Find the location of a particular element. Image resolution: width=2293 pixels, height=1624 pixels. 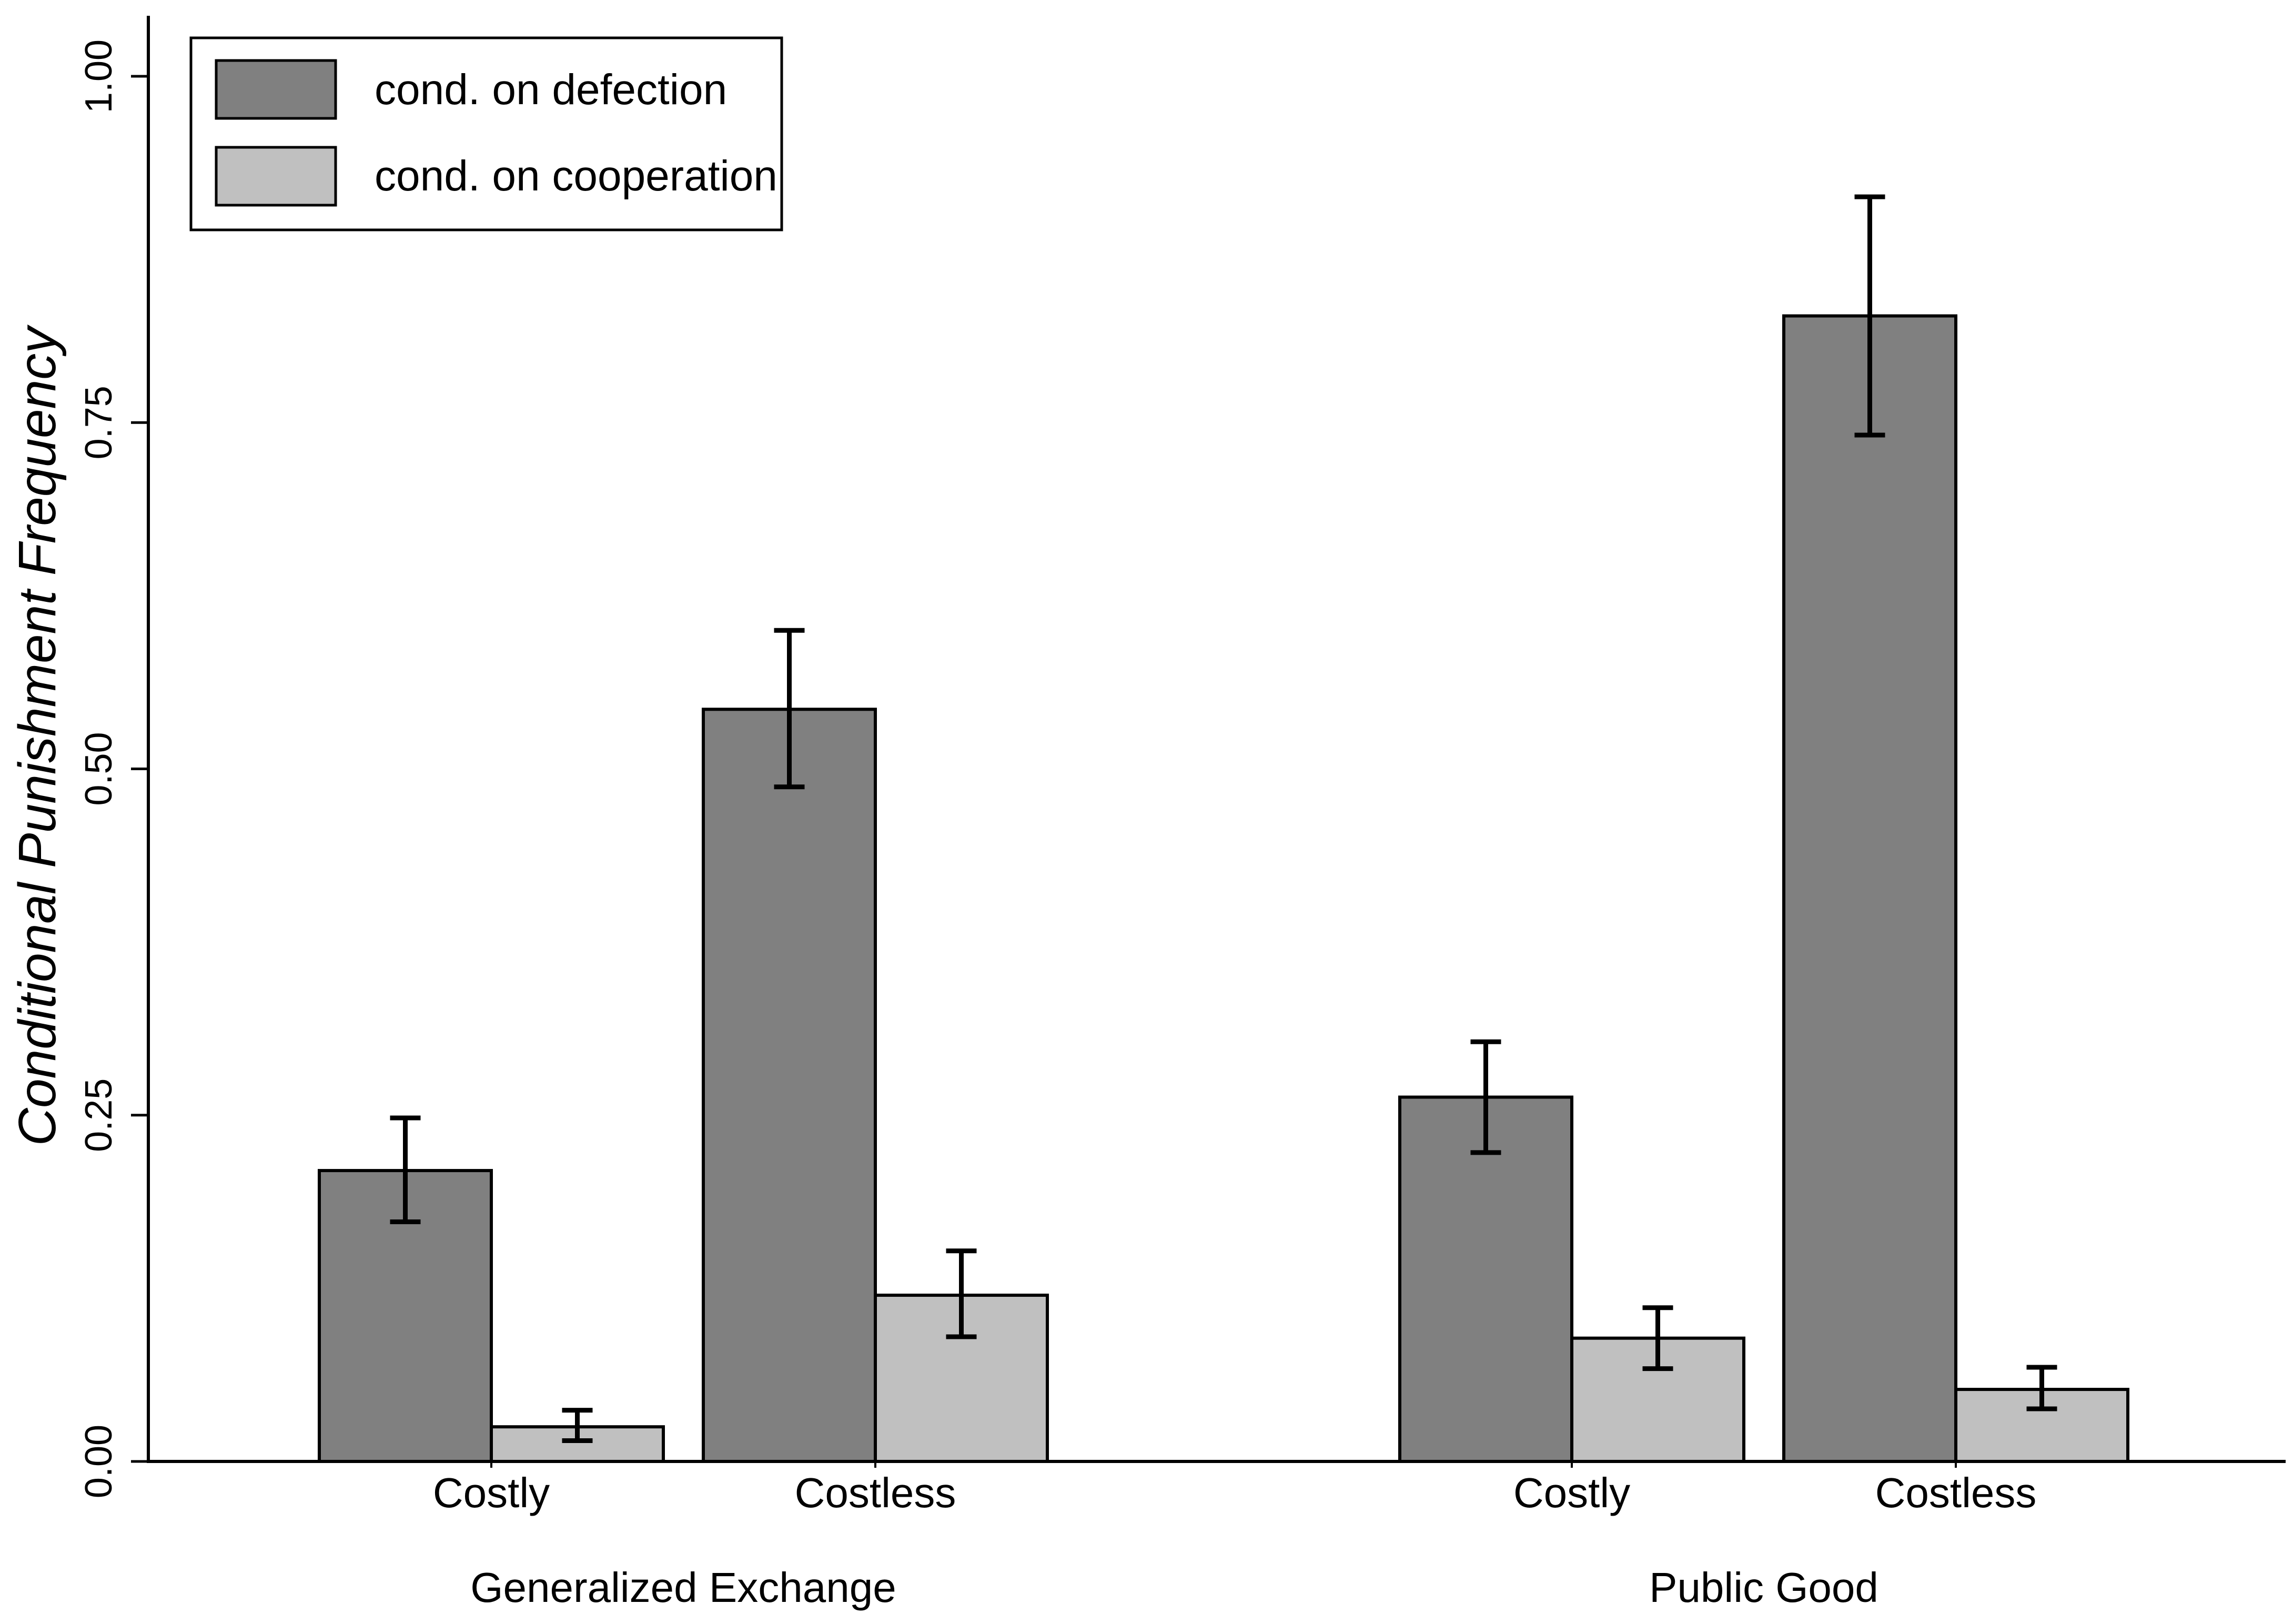

x-group-label: Generalized Exchange is located at coordinates (683, 1587).